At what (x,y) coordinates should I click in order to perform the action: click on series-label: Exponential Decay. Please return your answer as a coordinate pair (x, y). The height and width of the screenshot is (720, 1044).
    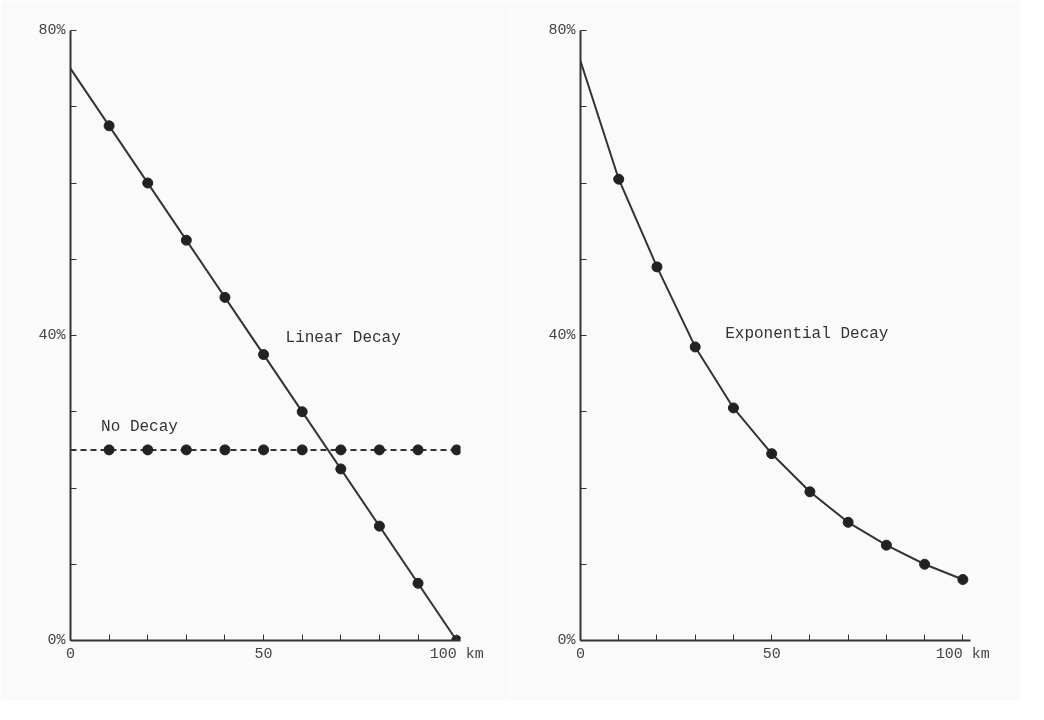
    Looking at the image, I should click on (807, 333).